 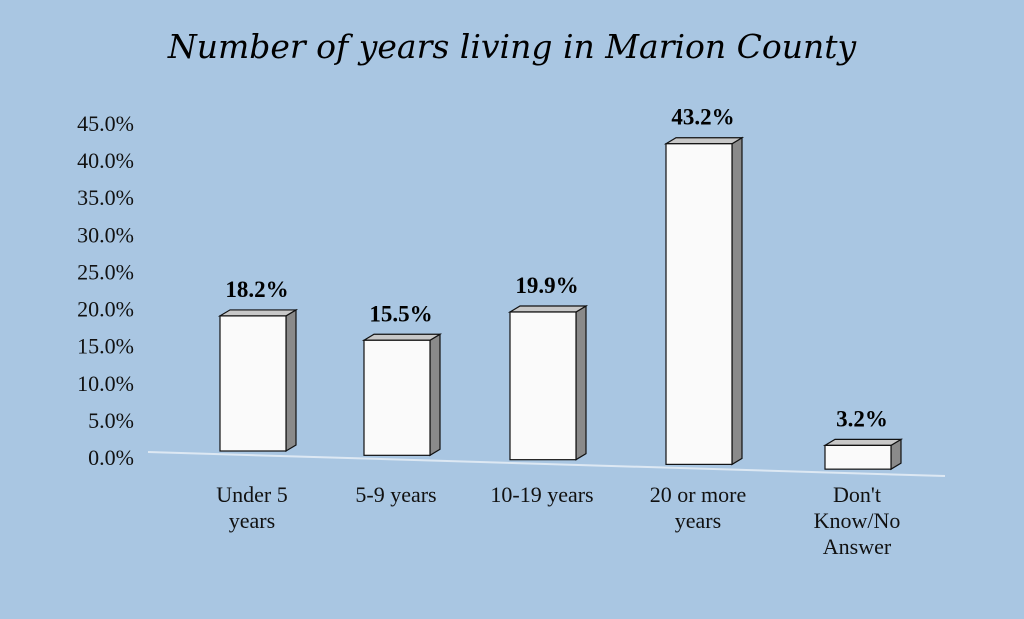 What do you see at coordinates (111, 420) in the screenshot?
I see `y-tick-label: 5.0%` at bounding box center [111, 420].